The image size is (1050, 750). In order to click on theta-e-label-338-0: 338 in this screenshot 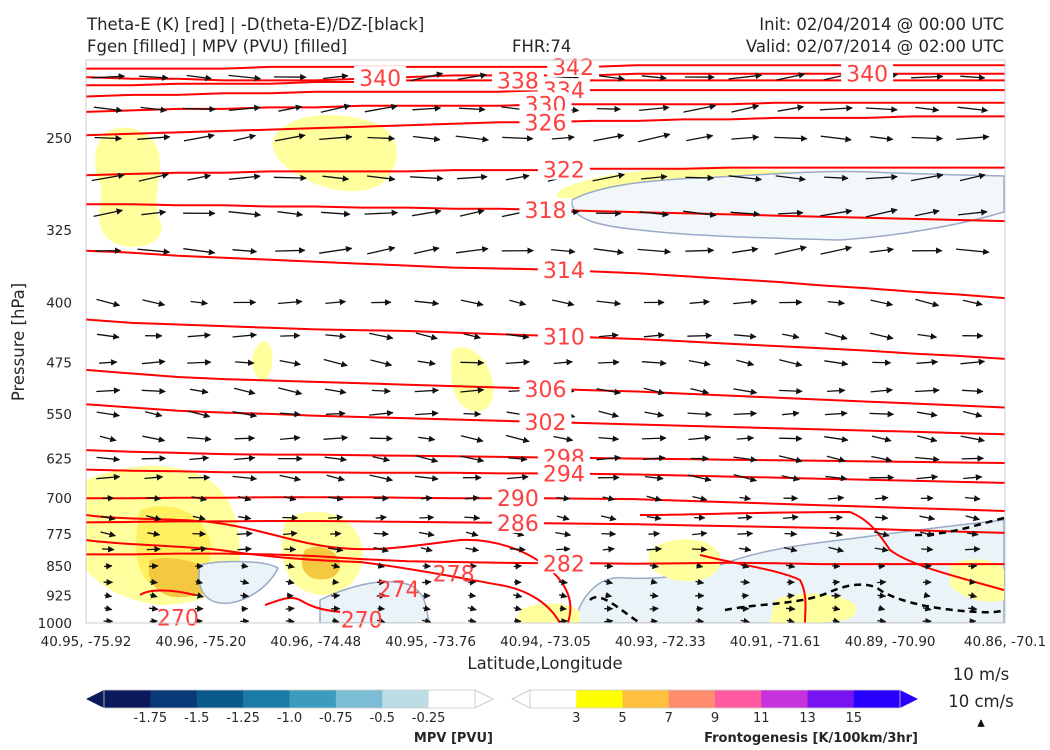, I will do `click(518, 81)`.